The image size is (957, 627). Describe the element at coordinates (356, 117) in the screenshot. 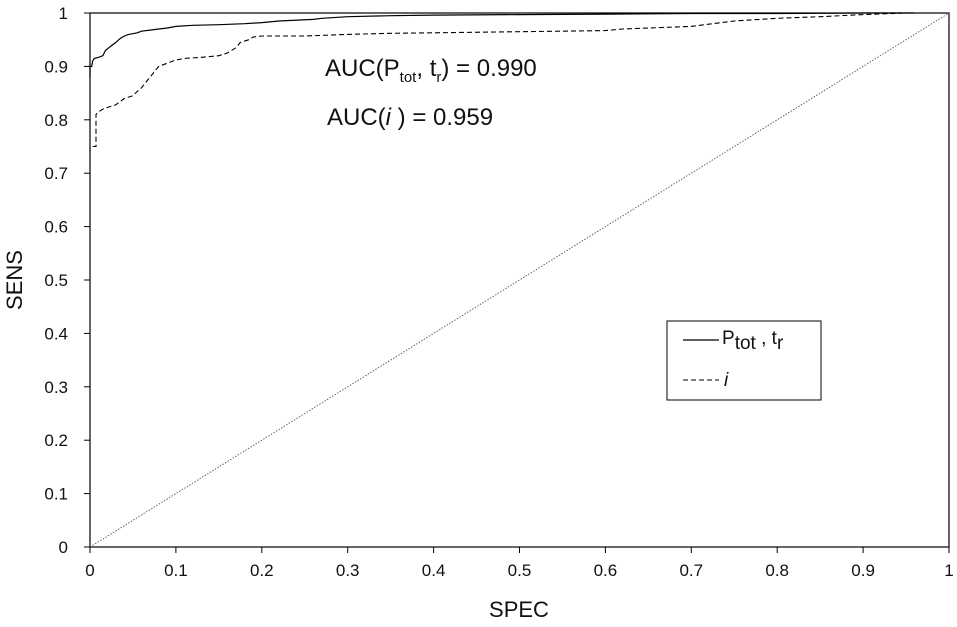

I see `auc-annotation-i-main: AUC(` at that location.